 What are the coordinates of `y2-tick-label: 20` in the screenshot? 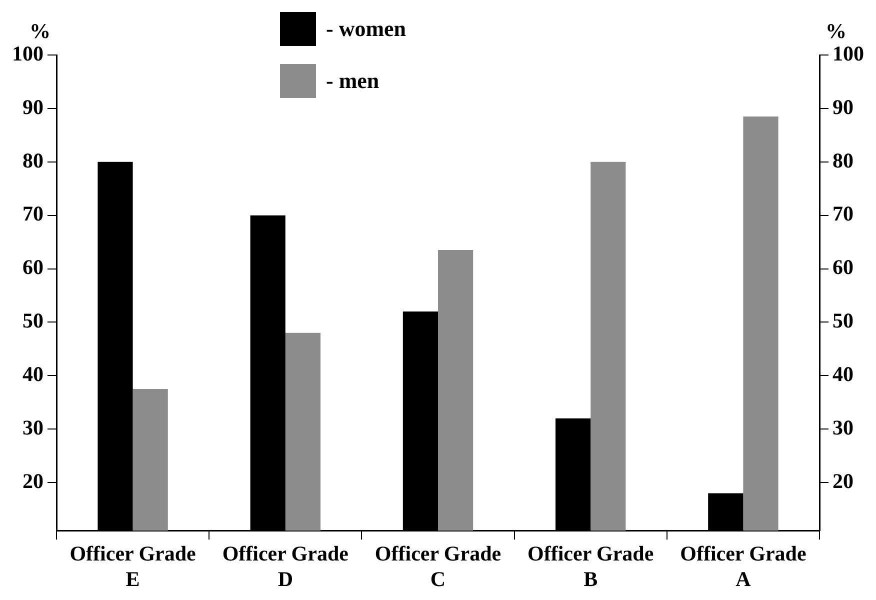 It's located at (843, 480).